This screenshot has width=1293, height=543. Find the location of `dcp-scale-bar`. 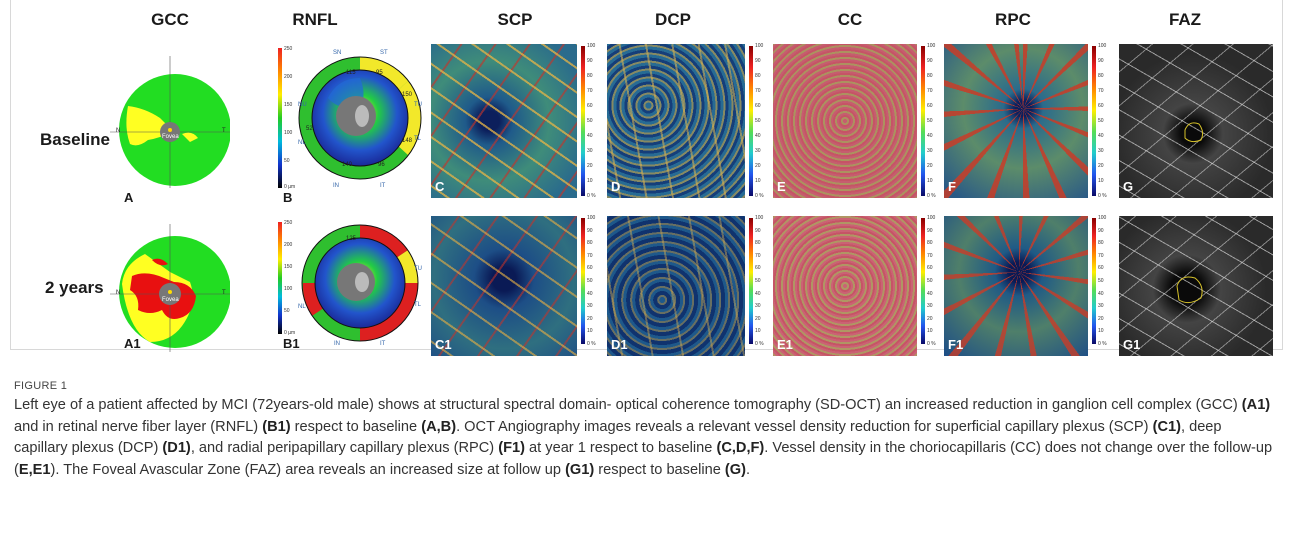

dcp-scale-bar is located at coordinates (751, 121).